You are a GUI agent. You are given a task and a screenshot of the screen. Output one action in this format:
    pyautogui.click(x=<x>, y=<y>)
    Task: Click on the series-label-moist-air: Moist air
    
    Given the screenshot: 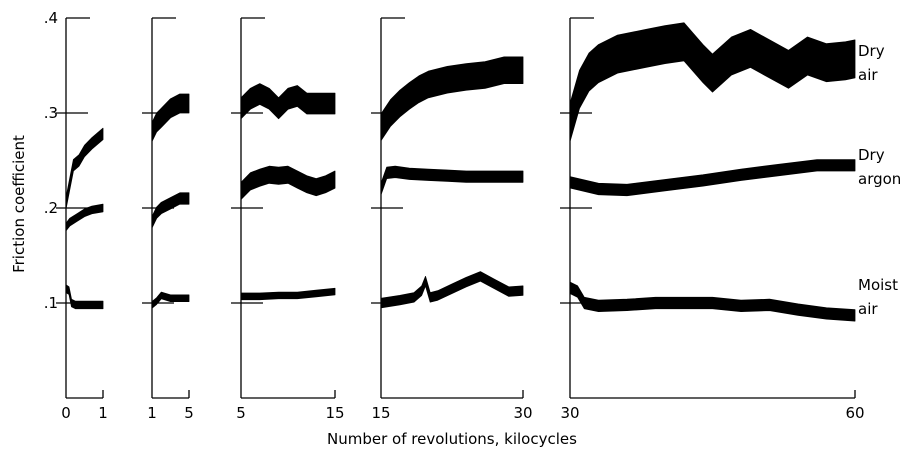 What is the action you would take?
    pyautogui.click(x=878, y=297)
    